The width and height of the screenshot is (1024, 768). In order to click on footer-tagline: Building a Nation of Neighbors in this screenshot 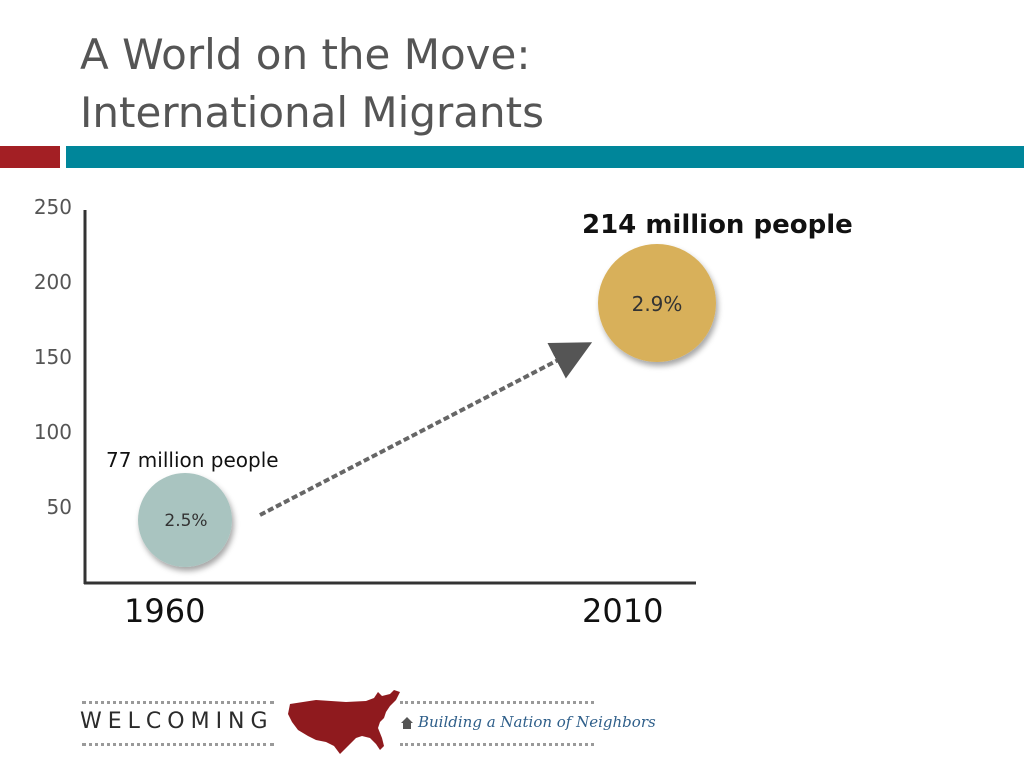, I will do `click(537, 722)`.